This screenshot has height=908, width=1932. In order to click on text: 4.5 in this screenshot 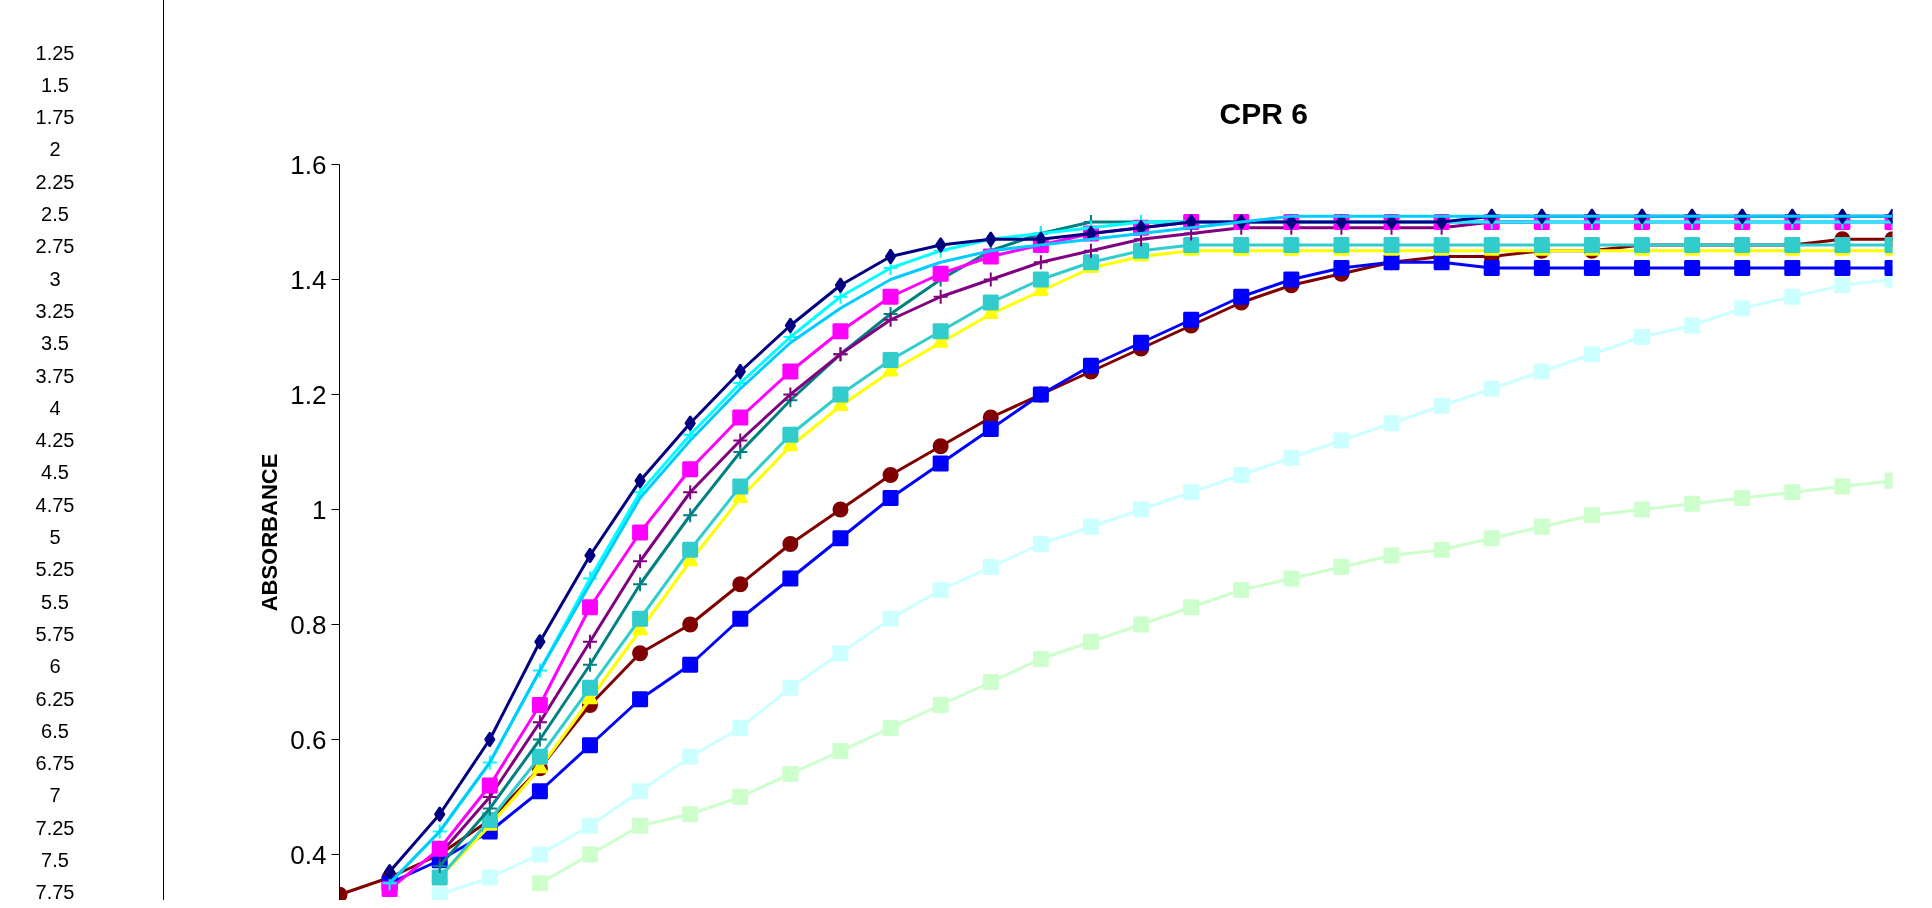, I will do `click(55, 472)`.